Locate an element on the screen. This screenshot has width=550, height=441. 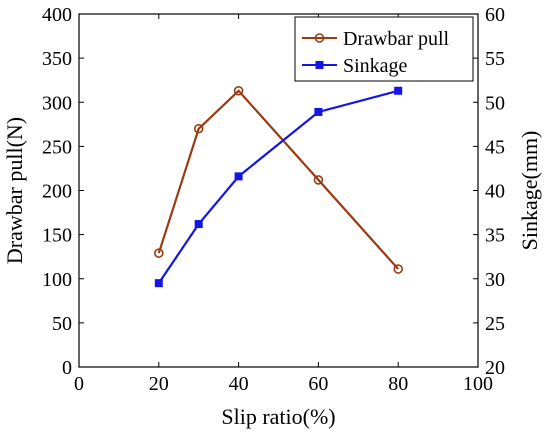
y-right-tick-label: 55 is located at coordinates (495, 59).